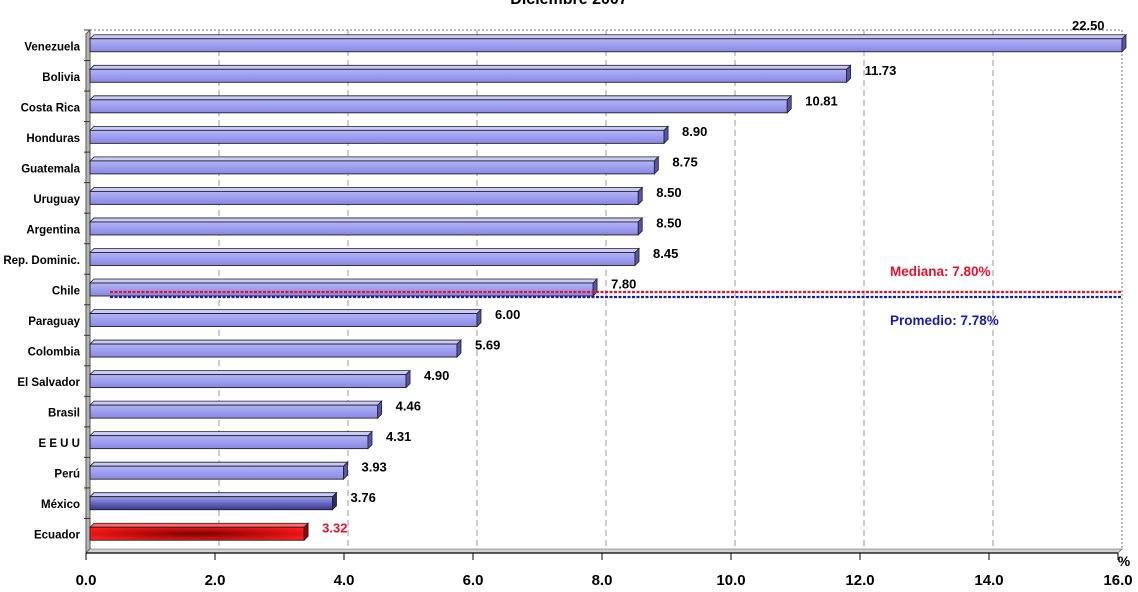 The image size is (1138, 592). What do you see at coordinates (53, 230) in the screenshot?
I see `category-label: Argentina` at bounding box center [53, 230].